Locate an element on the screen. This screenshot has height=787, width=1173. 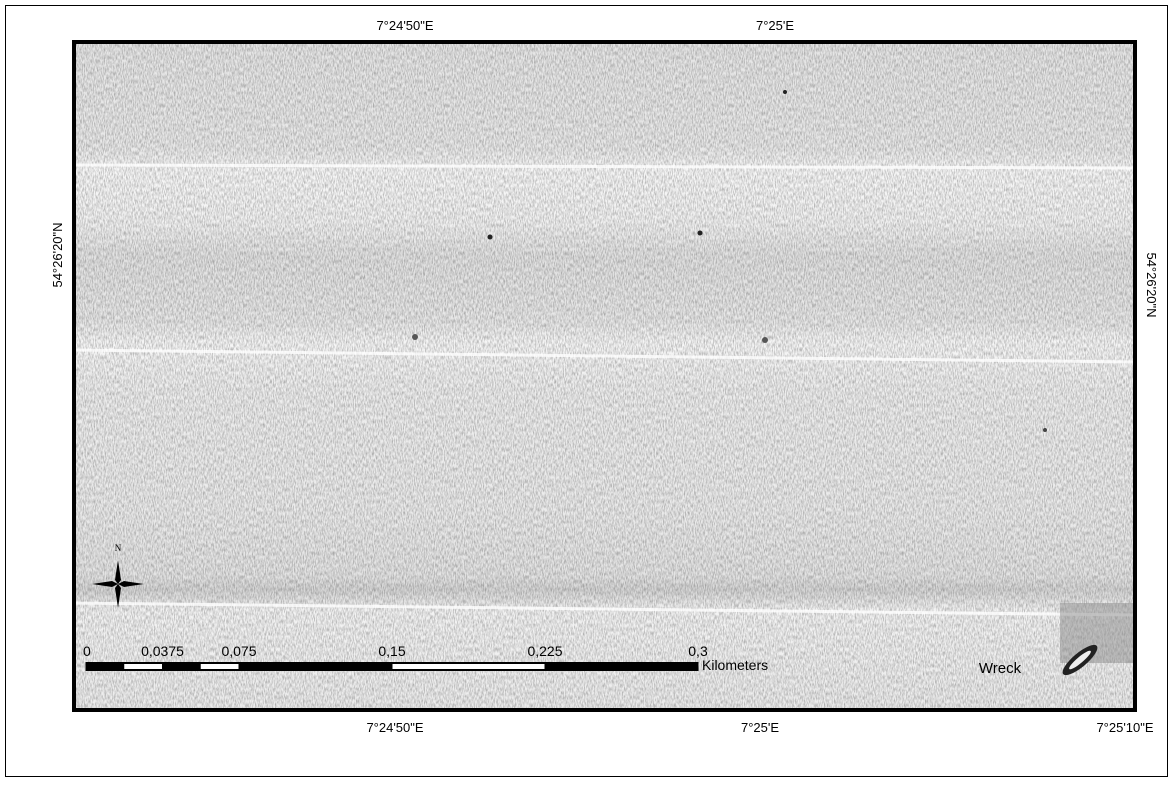
top-coordinate-label: 7°25'E is located at coordinates (775, 25).